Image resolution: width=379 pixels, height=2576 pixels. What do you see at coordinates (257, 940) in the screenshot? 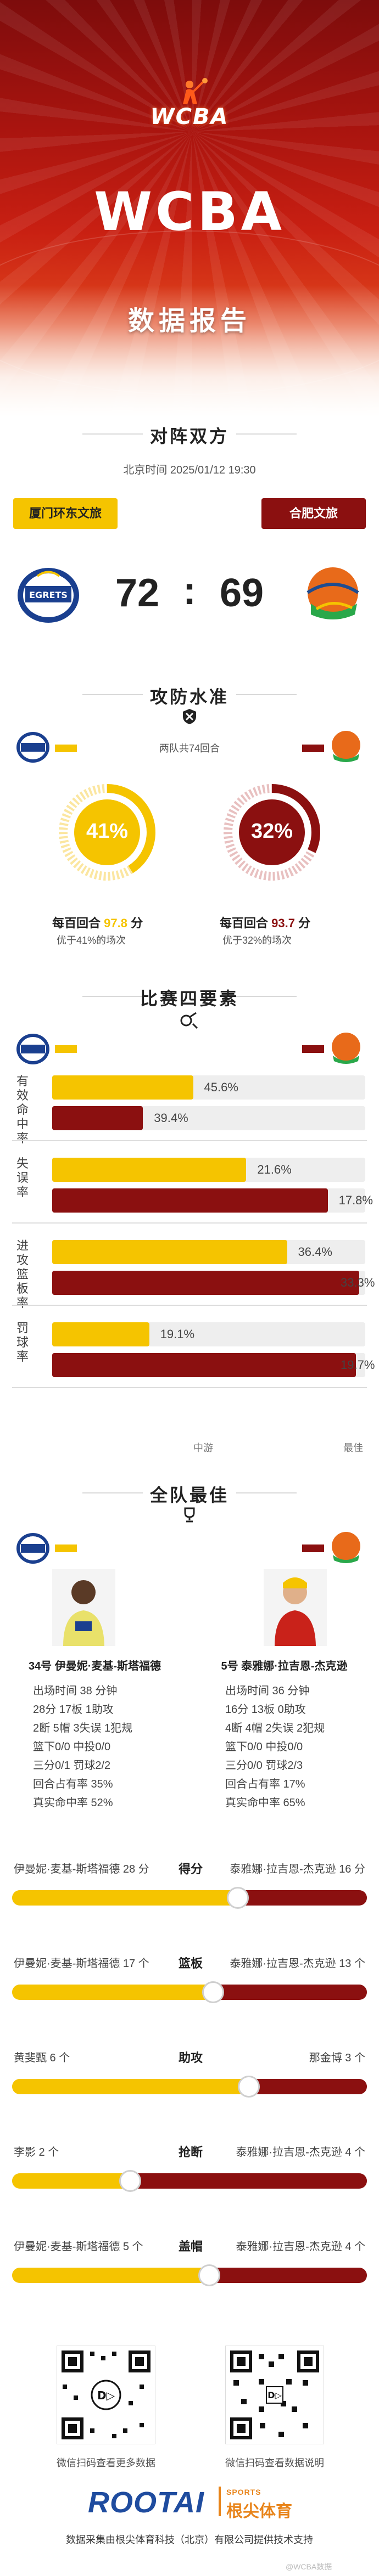
I see `away-note: 优于32%的场次` at bounding box center [257, 940].